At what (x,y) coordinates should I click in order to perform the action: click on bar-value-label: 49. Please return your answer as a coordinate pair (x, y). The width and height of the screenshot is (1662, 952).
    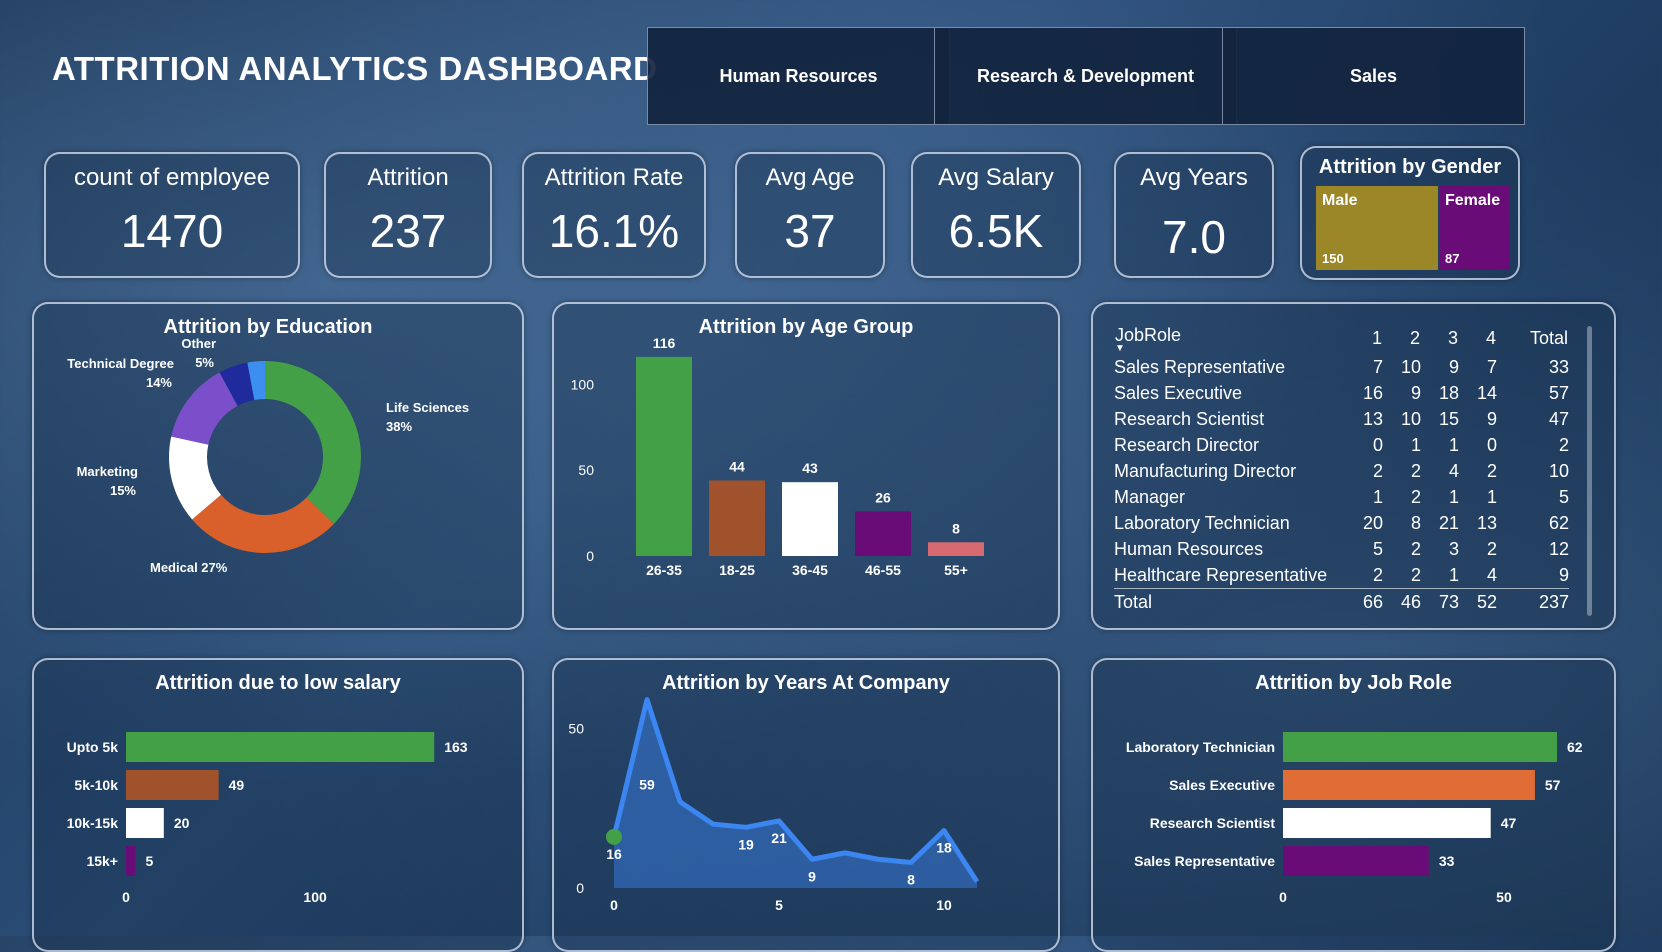
    Looking at the image, I should click on (237, 785).